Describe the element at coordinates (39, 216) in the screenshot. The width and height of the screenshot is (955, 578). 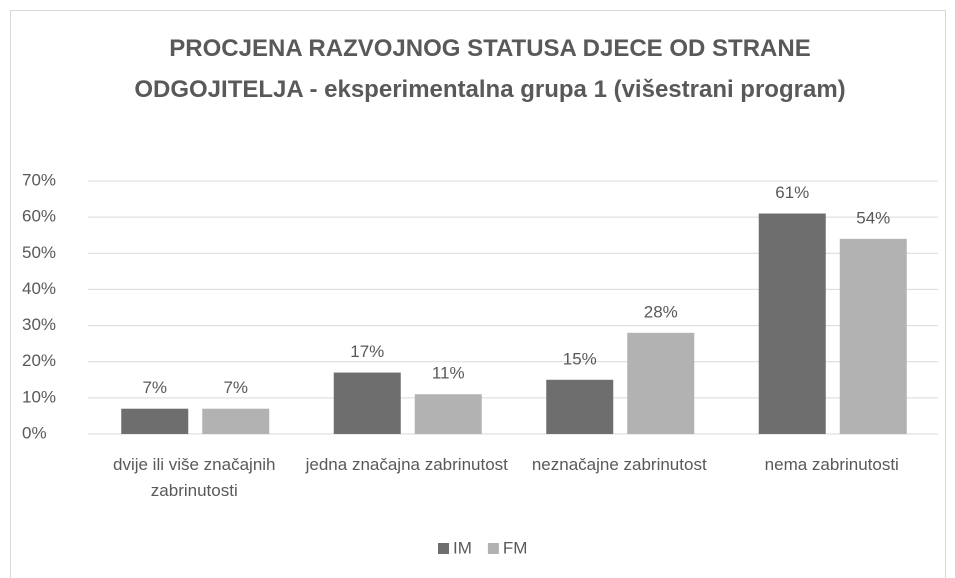
I see `y-tick-label: 60%` at that location.